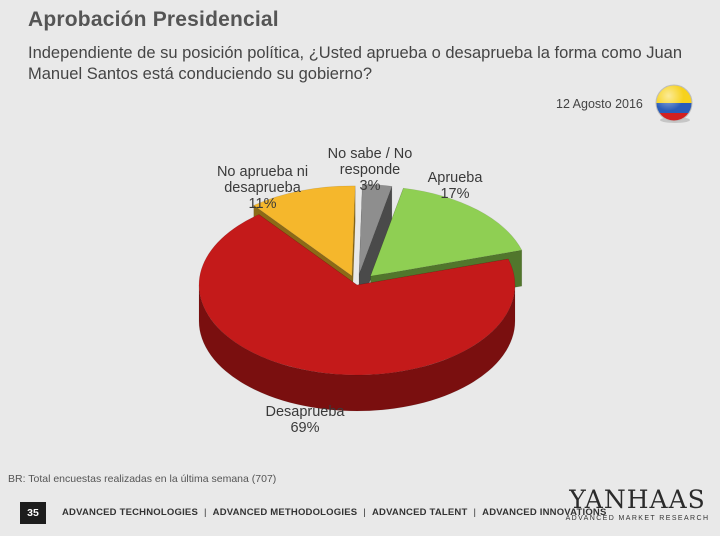  What do you see at coordinates (637, 499) in the screenshot?
I see `logo-wordmark: YANHAAS` at bounding box center [637, 499].